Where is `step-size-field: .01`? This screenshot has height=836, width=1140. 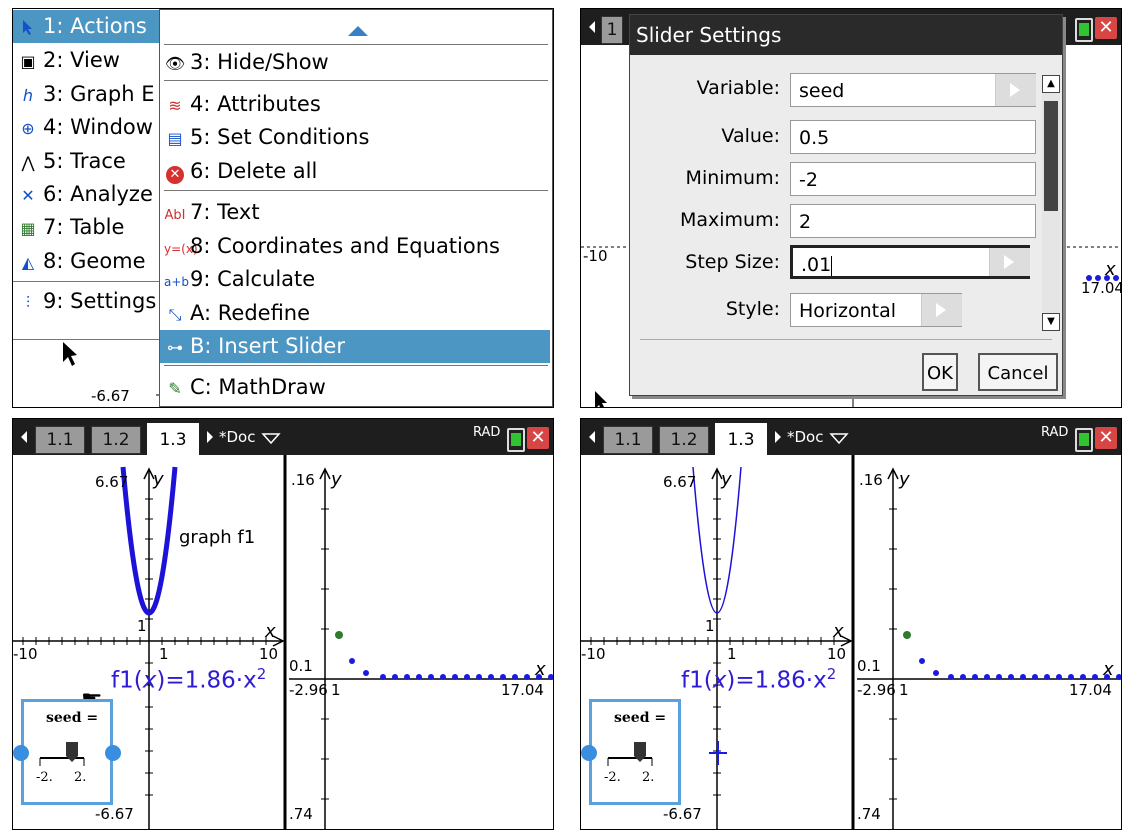 step-size-field: .01 is located at coordinates (910, 262).